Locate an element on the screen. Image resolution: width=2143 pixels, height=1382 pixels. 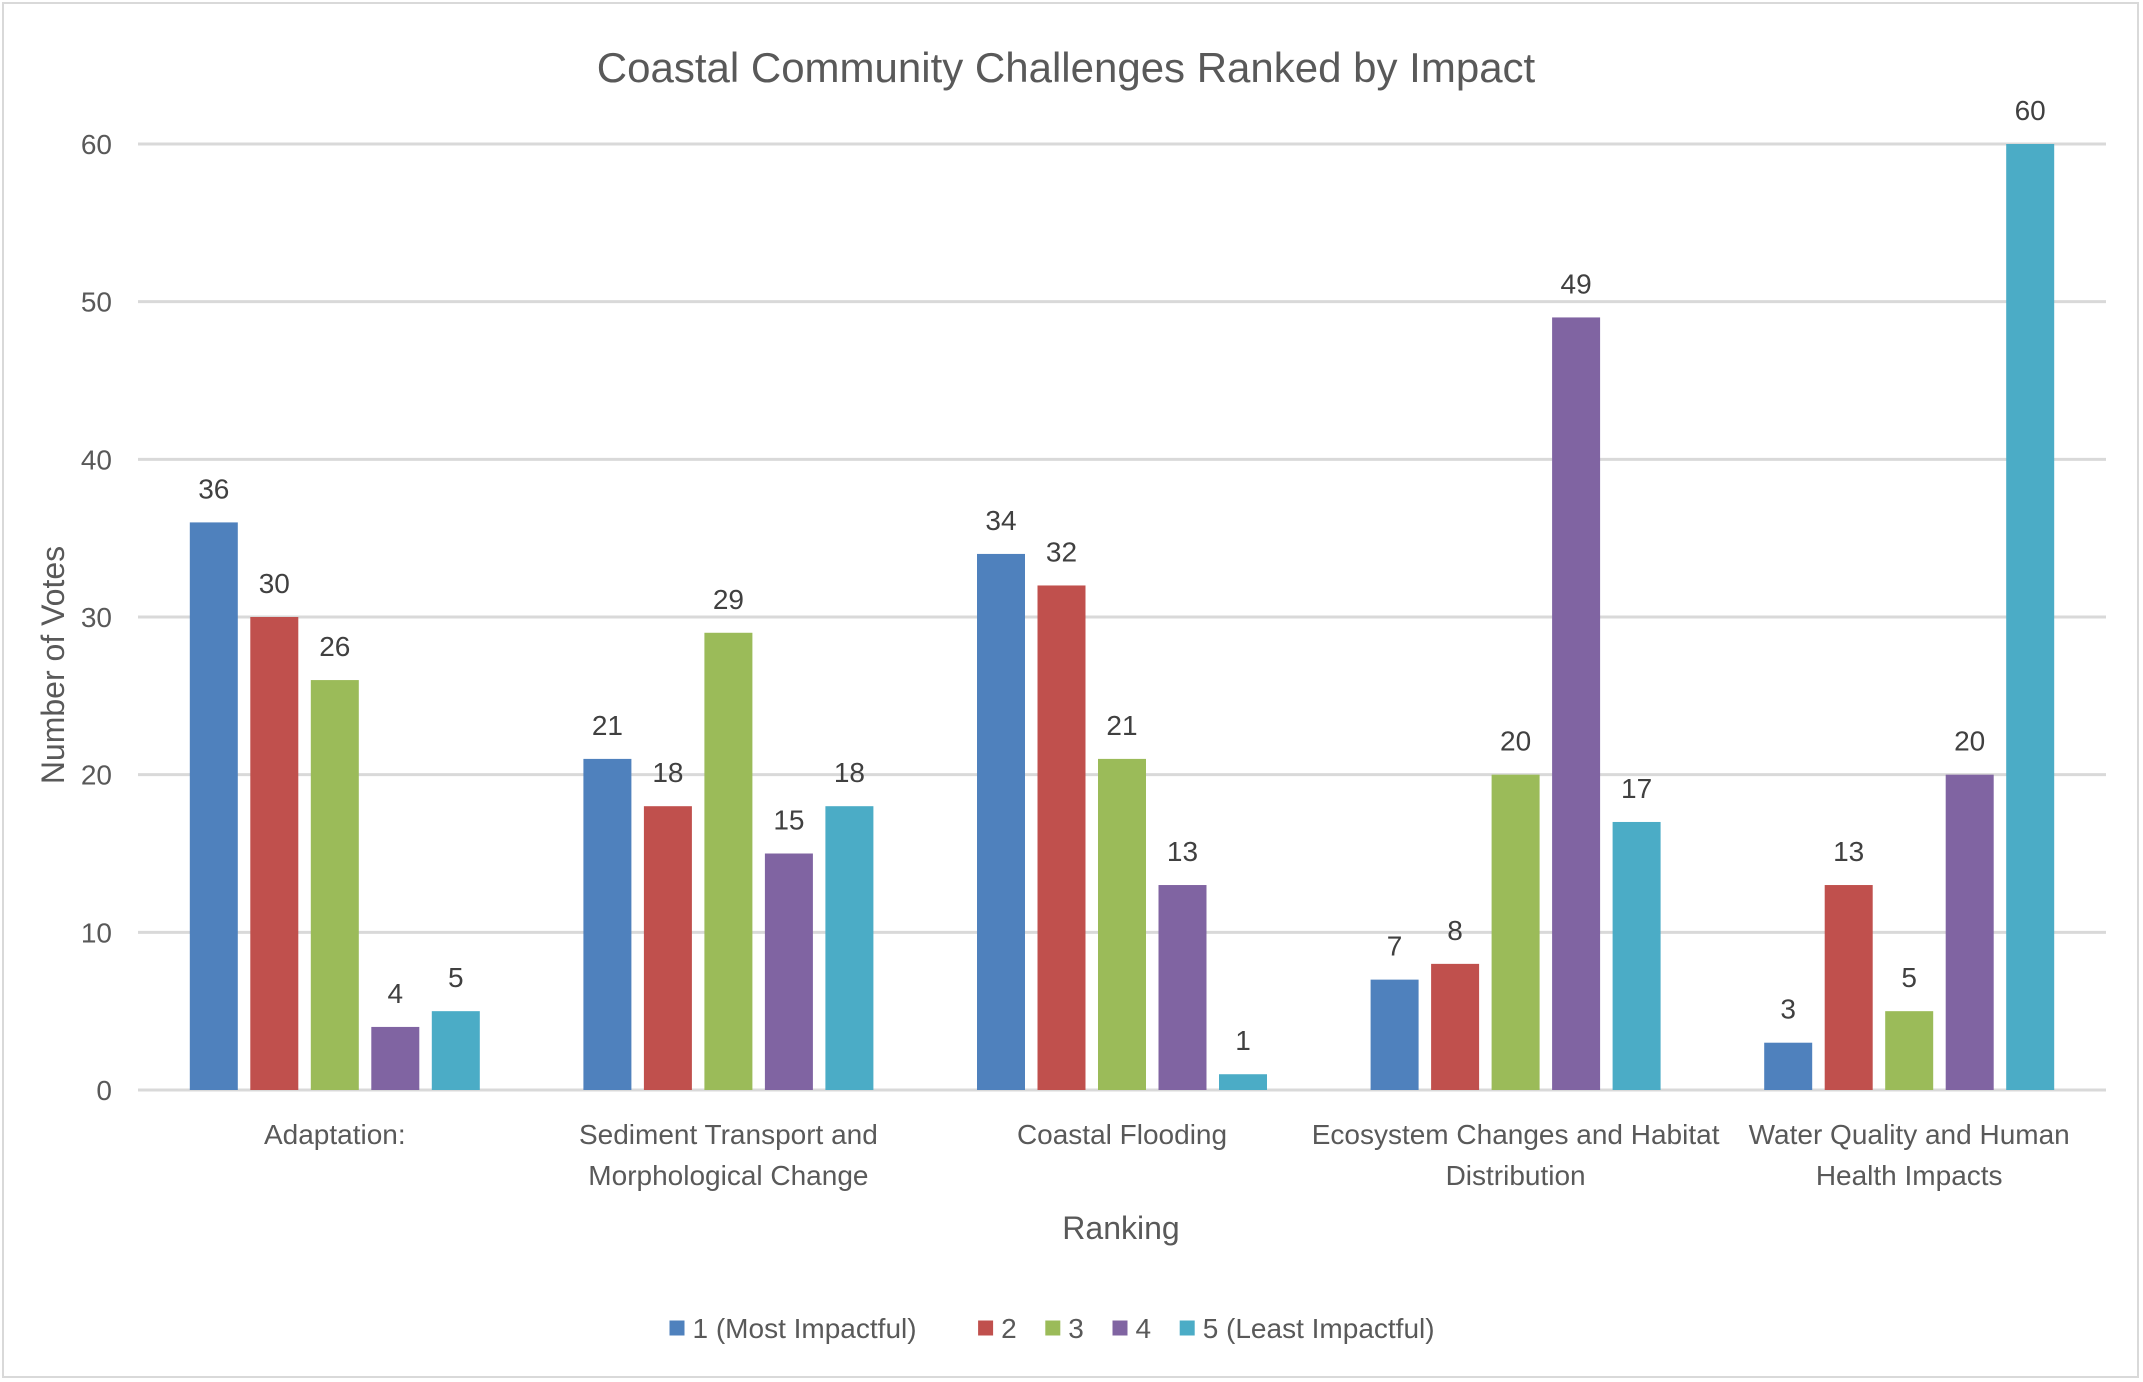
data-label: 49 is located at coordinates (1576, 283).